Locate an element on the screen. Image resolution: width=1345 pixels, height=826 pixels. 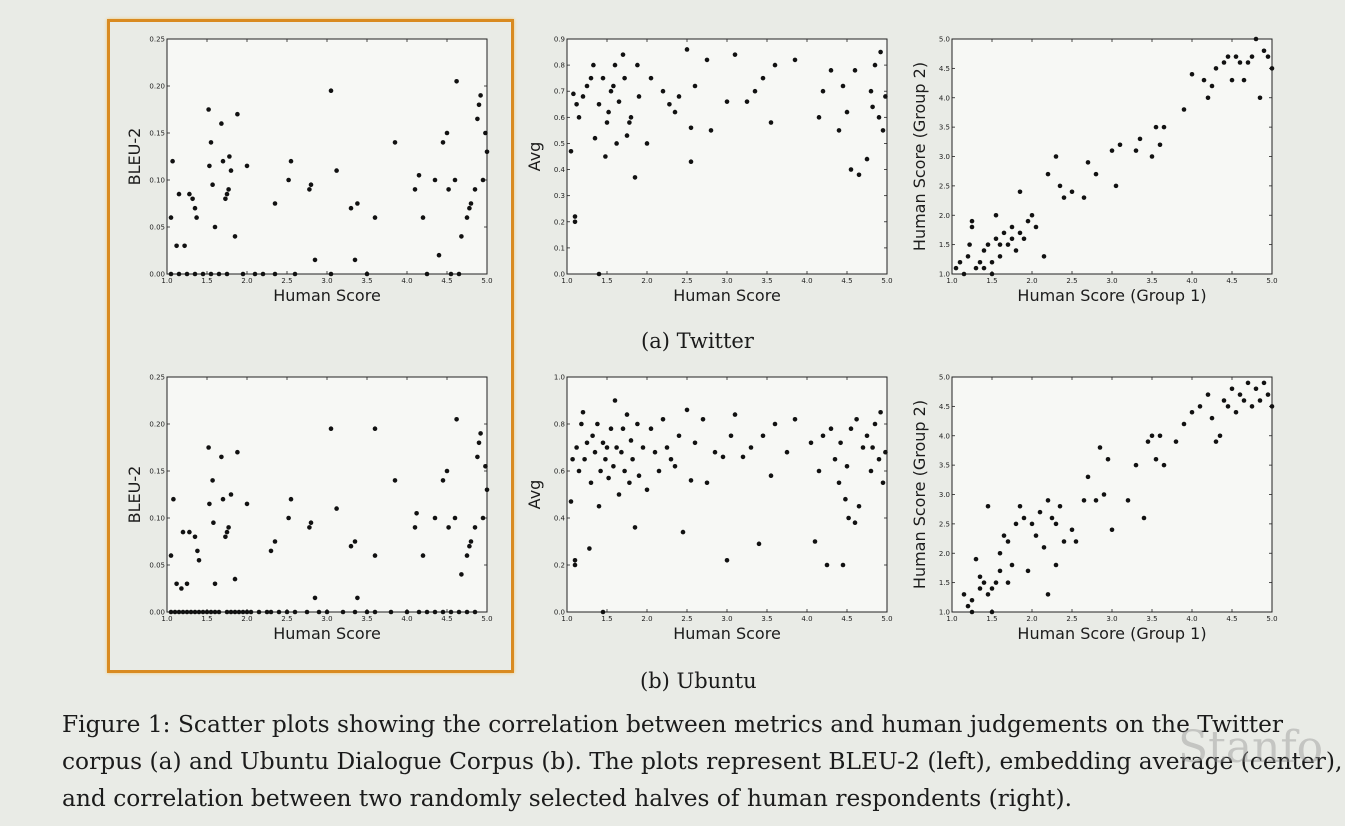
y-tick-label: 0.20 is located at coordinates (157, 425).